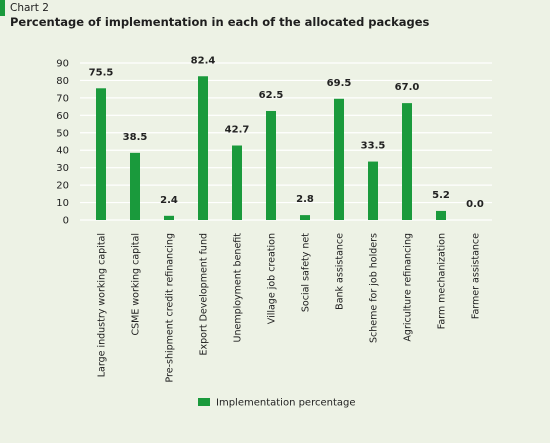 The image size is (550, 443). I want to click on data-label: 2.4, so click(169, 200).